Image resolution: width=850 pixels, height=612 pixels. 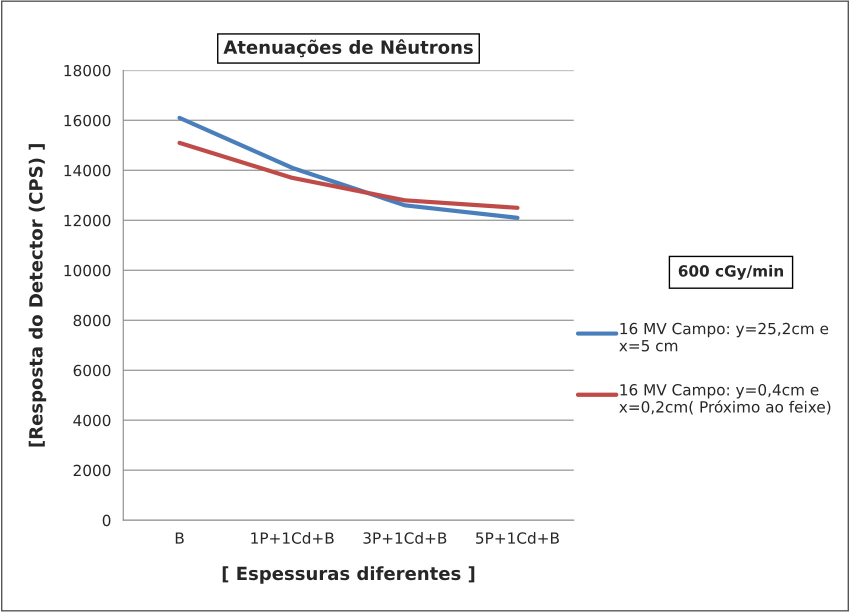 What do you see at coordinates (87, 70) in the screenshot?
I see `y-tick-label: 18000` at bounding box center [87, 70].